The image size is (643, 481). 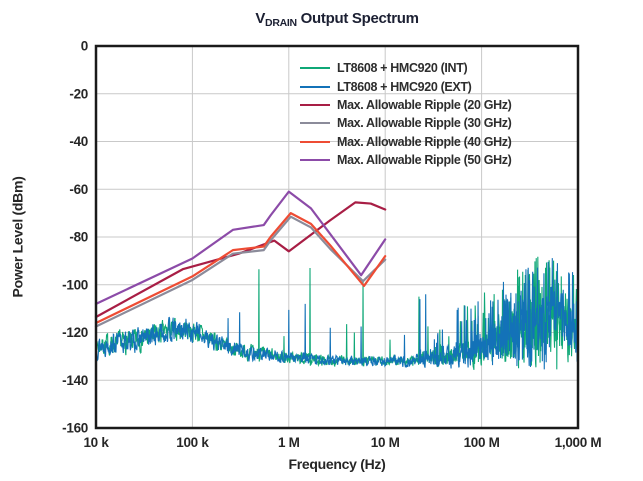 I want to click on legend-row: Max. Allowable Ripple (20 GHz), so click(x=406, y=105).